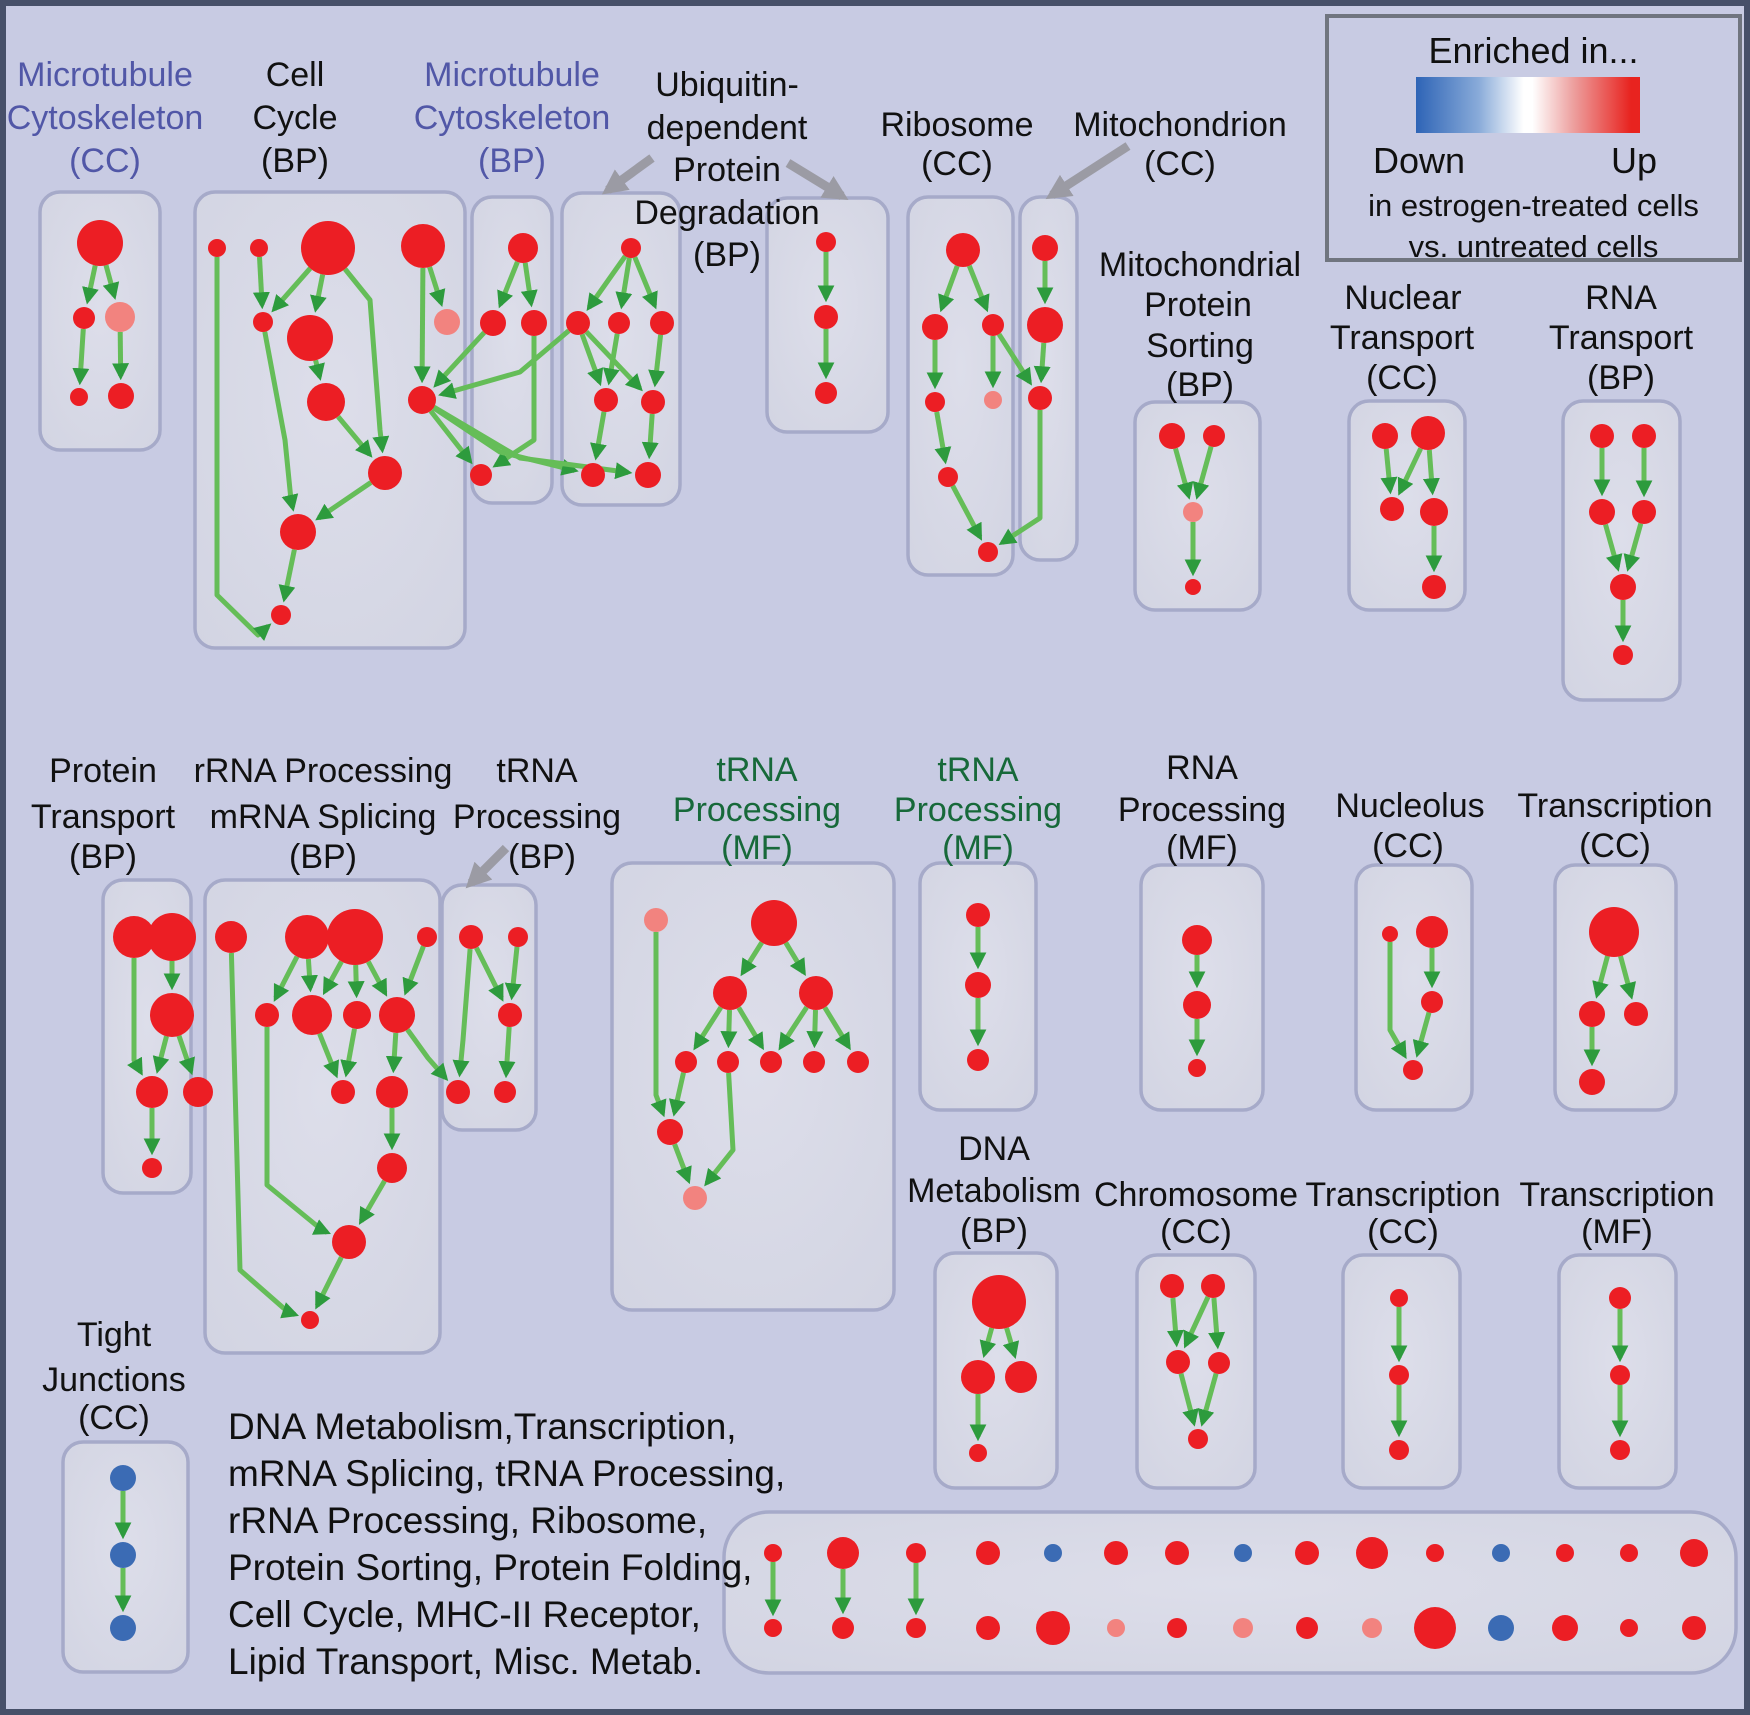 This screenshot has width=1750, height=1715. Describe the element at coordinates (542, 857) in the screenshot. I see `label-trna_bp-2: (BP)` at that location.